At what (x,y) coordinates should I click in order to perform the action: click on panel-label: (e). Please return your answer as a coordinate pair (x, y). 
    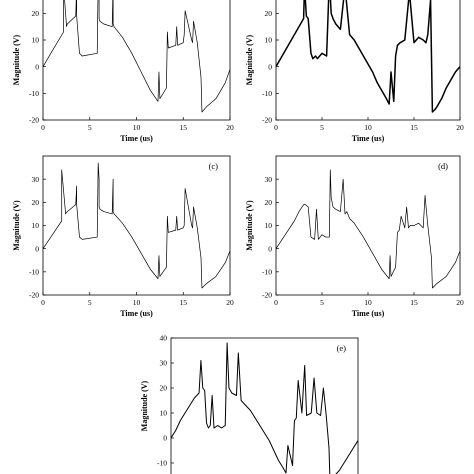
    Looking at the image, I should click on (342, 348).